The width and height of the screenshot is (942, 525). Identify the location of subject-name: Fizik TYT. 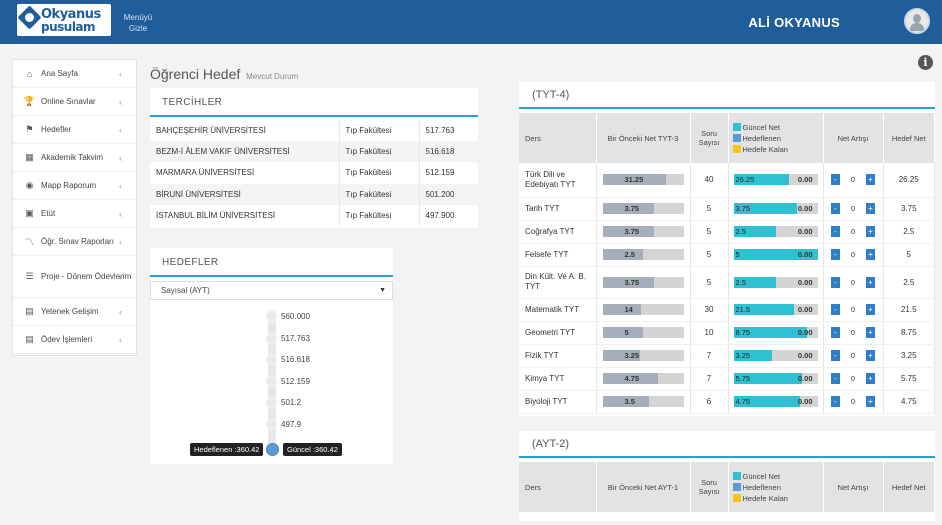
(558, 356).